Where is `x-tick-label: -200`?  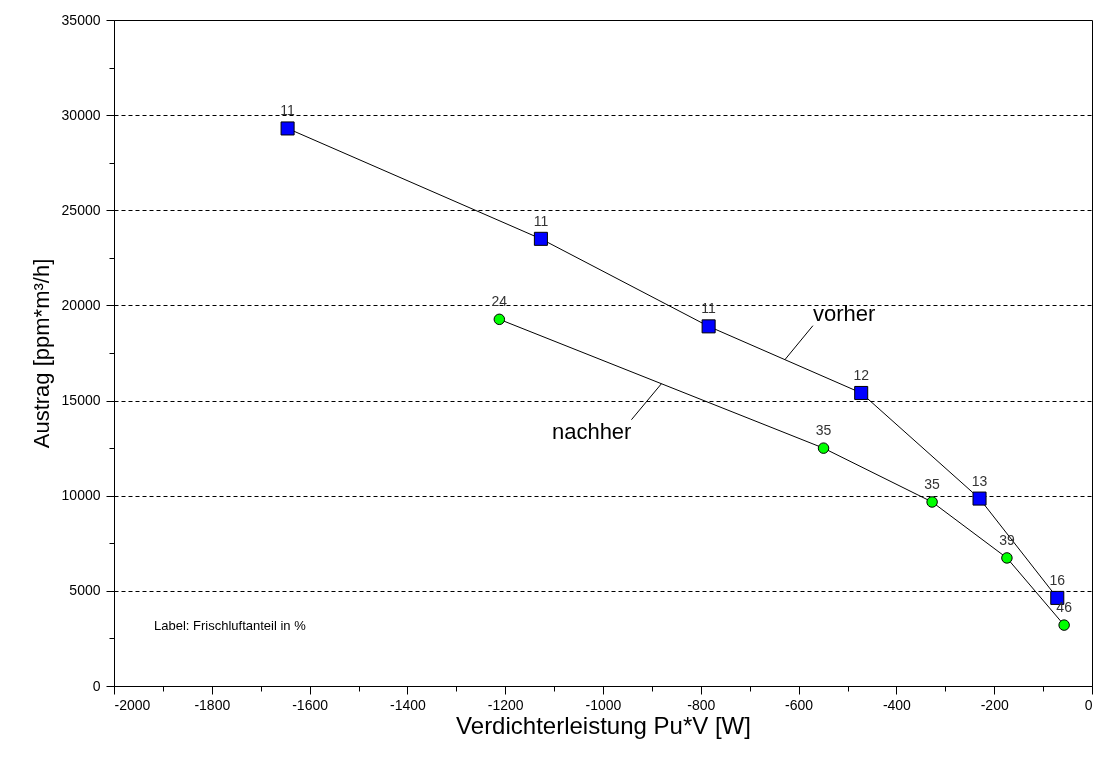 x-tick-label: -200 is located at coordinates (994, 704).